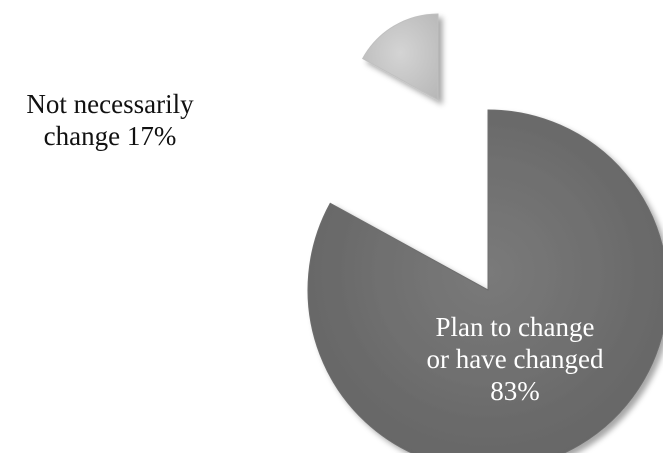  Describe the element at coordinates (110, 136) in the screenshot. I see `slice-label-line: change 17%` at that location.